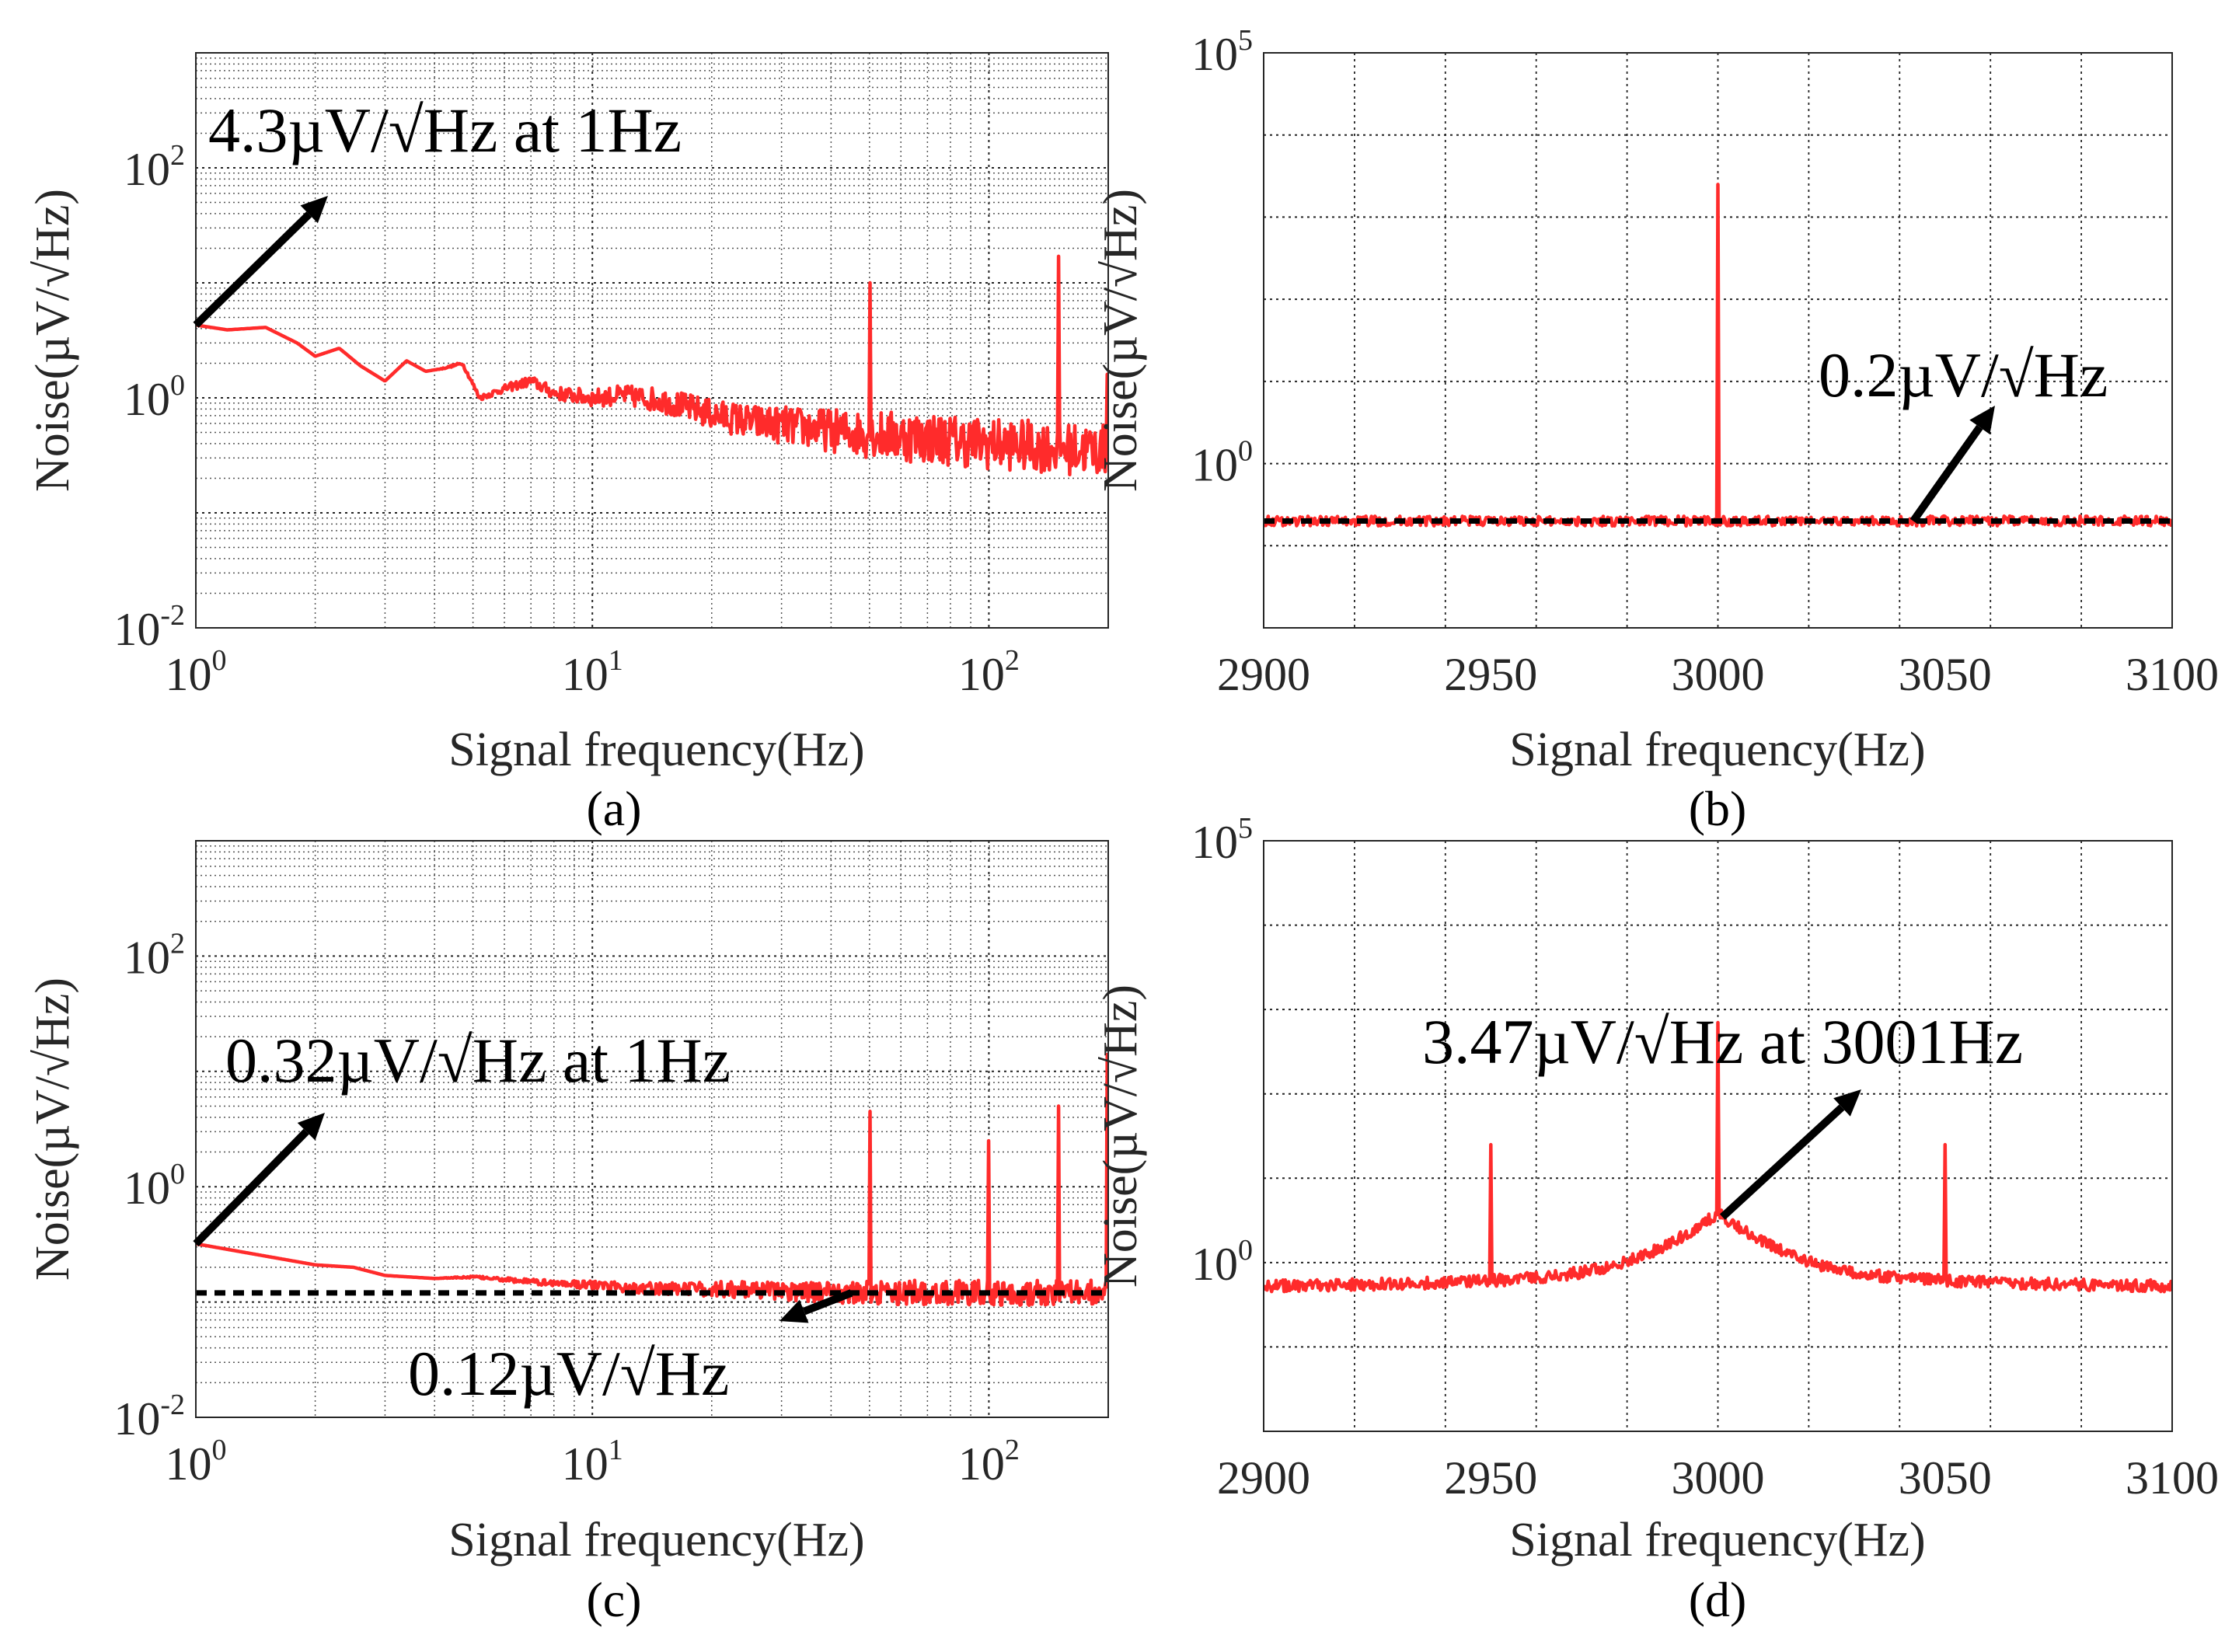 Image resolution: width=2232 pixels, height=1652 pixels. Describe the element at coordinates (568, 1373) in the screenshot. I see `annotation-label: 0.12µV/√Hz` at that location.